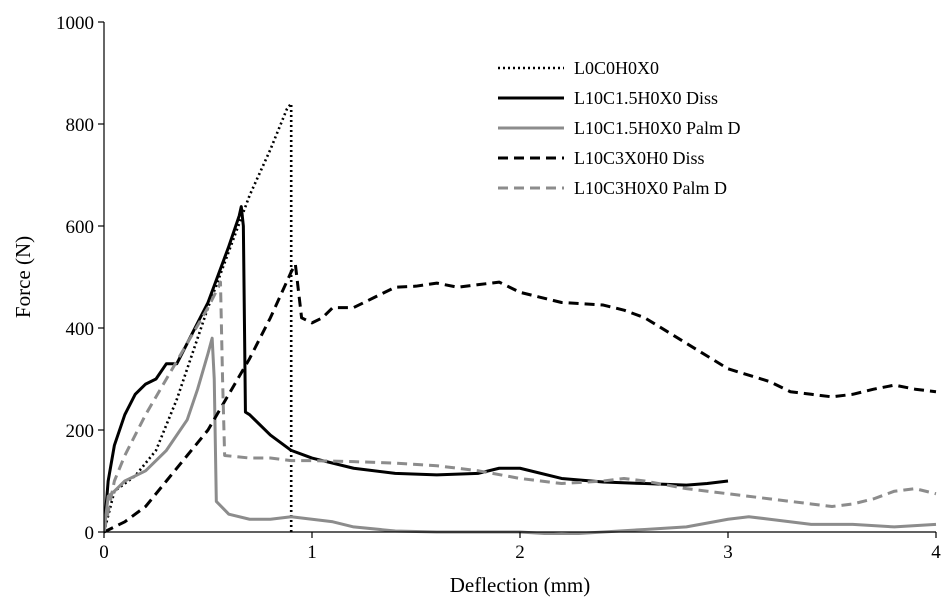  Describe the element at coordinates (80, 125) in the screenshot. I see `y-tick-label: 800` at that location.